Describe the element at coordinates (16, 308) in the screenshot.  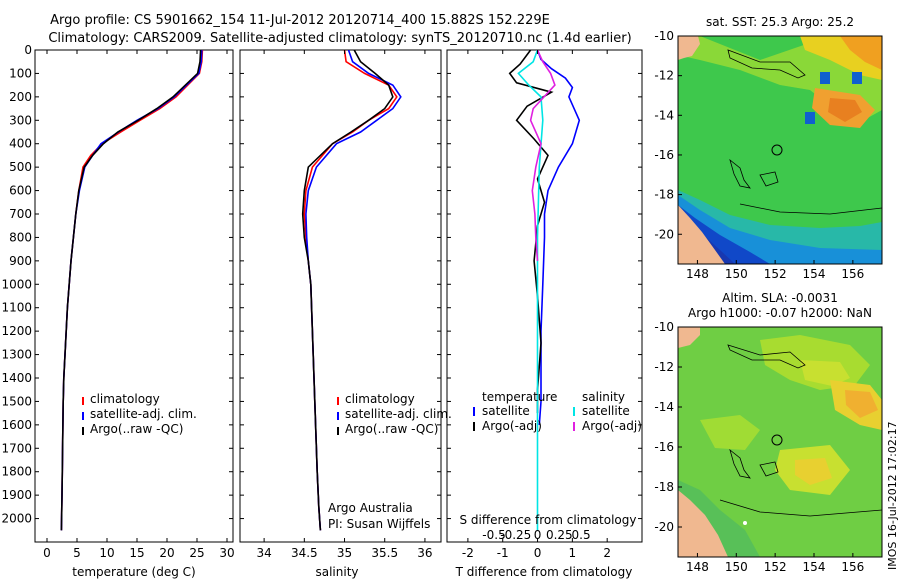
I see `y-tick-label: 1100` at that location.